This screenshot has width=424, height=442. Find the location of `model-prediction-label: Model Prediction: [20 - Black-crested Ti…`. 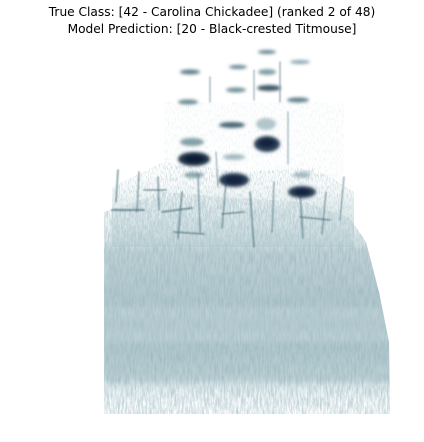

model-prediction-label: Model Prediction: [20 - Black-crested Ti… is located at coordinates (212, 29).